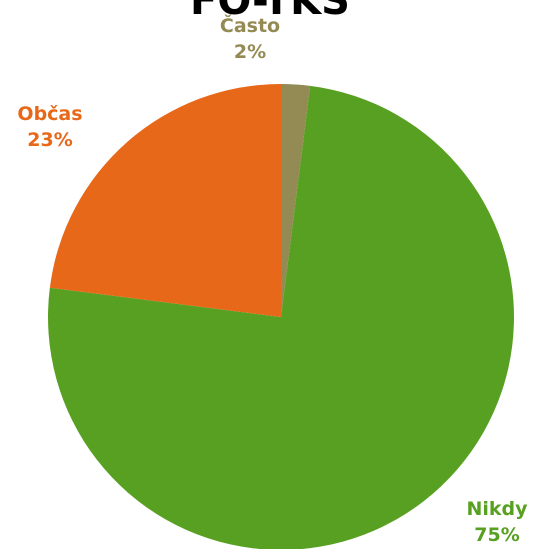 The width and height of the screenshot is (535, 549). I want to click on slice-percent-text: 2%, so click(250, 52).